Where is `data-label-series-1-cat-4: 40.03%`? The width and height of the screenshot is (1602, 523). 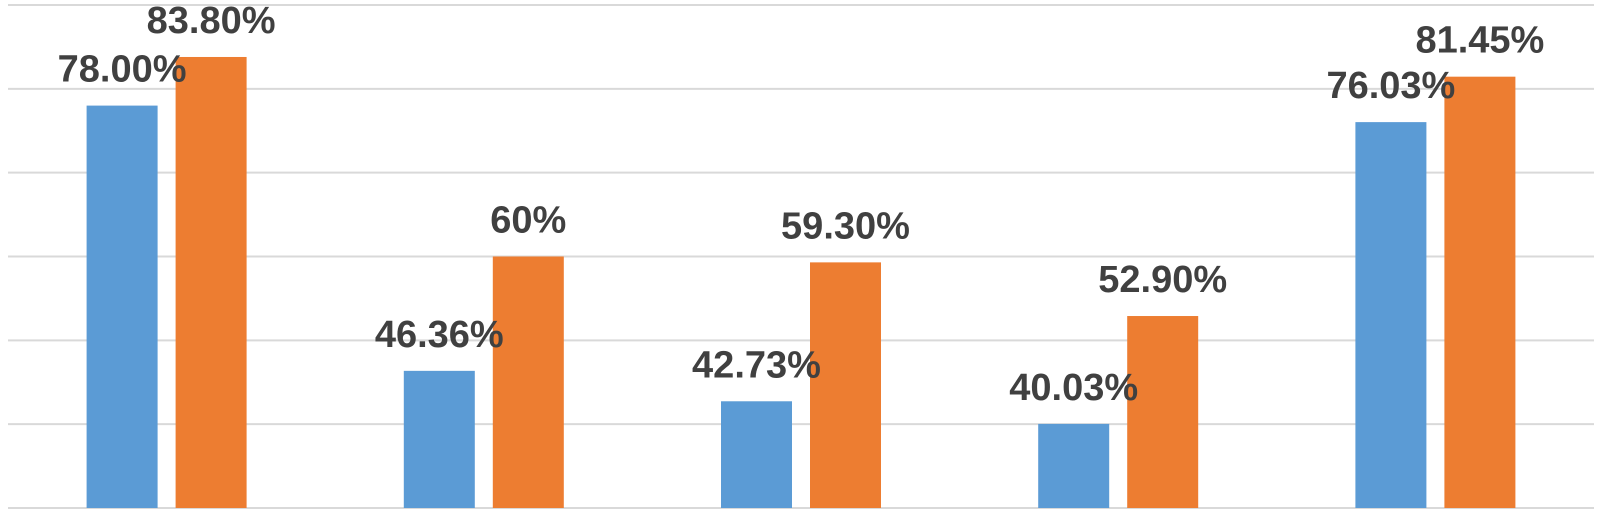
data-label-series-1-cat-4: 40.03% is located at coordinates (1073, 388).